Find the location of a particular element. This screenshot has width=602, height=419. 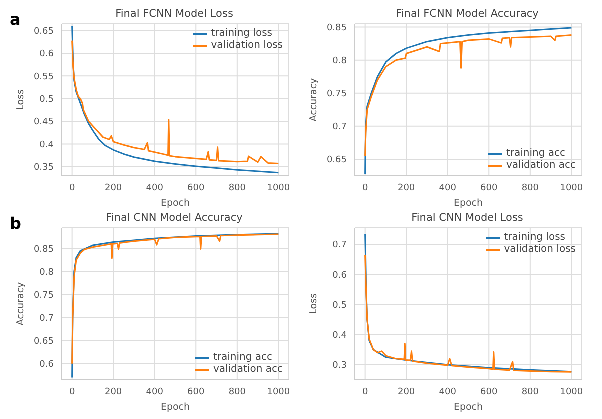

y-tick-label: 0.35 is located at coordinates (44, 168).